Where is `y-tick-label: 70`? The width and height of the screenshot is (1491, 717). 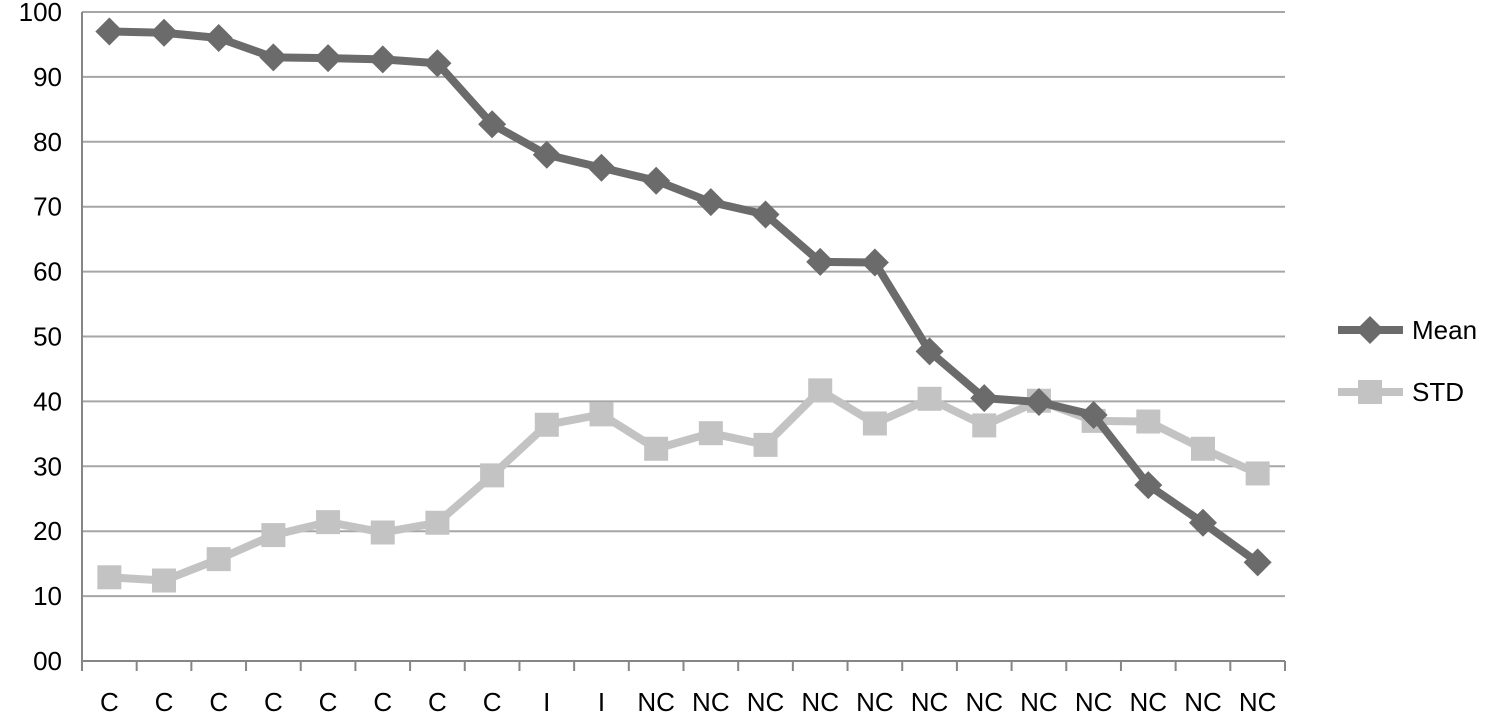
y-tick-label: 70 is located at coordinates (47, 207).